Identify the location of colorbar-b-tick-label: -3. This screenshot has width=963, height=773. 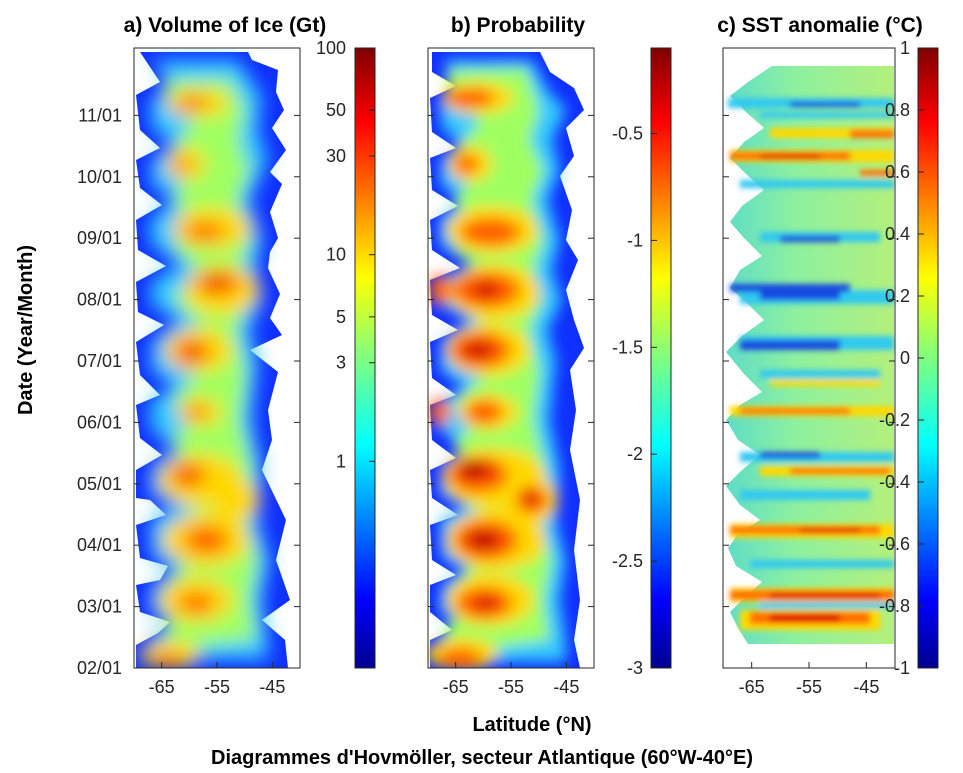
(635, 668).